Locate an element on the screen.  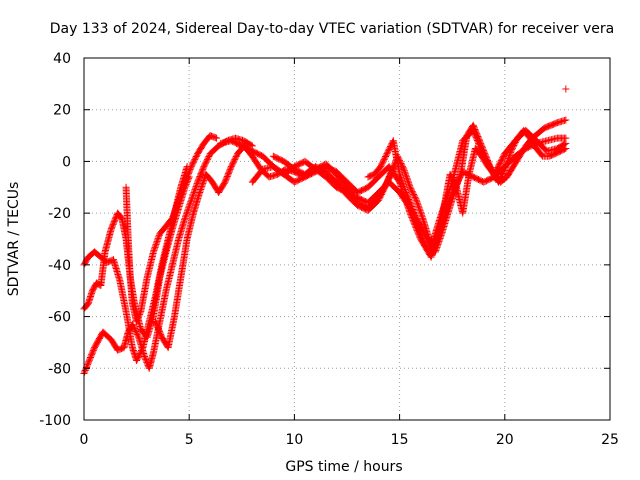
x-tick-label: 25 is located at coordinates (610, 440).